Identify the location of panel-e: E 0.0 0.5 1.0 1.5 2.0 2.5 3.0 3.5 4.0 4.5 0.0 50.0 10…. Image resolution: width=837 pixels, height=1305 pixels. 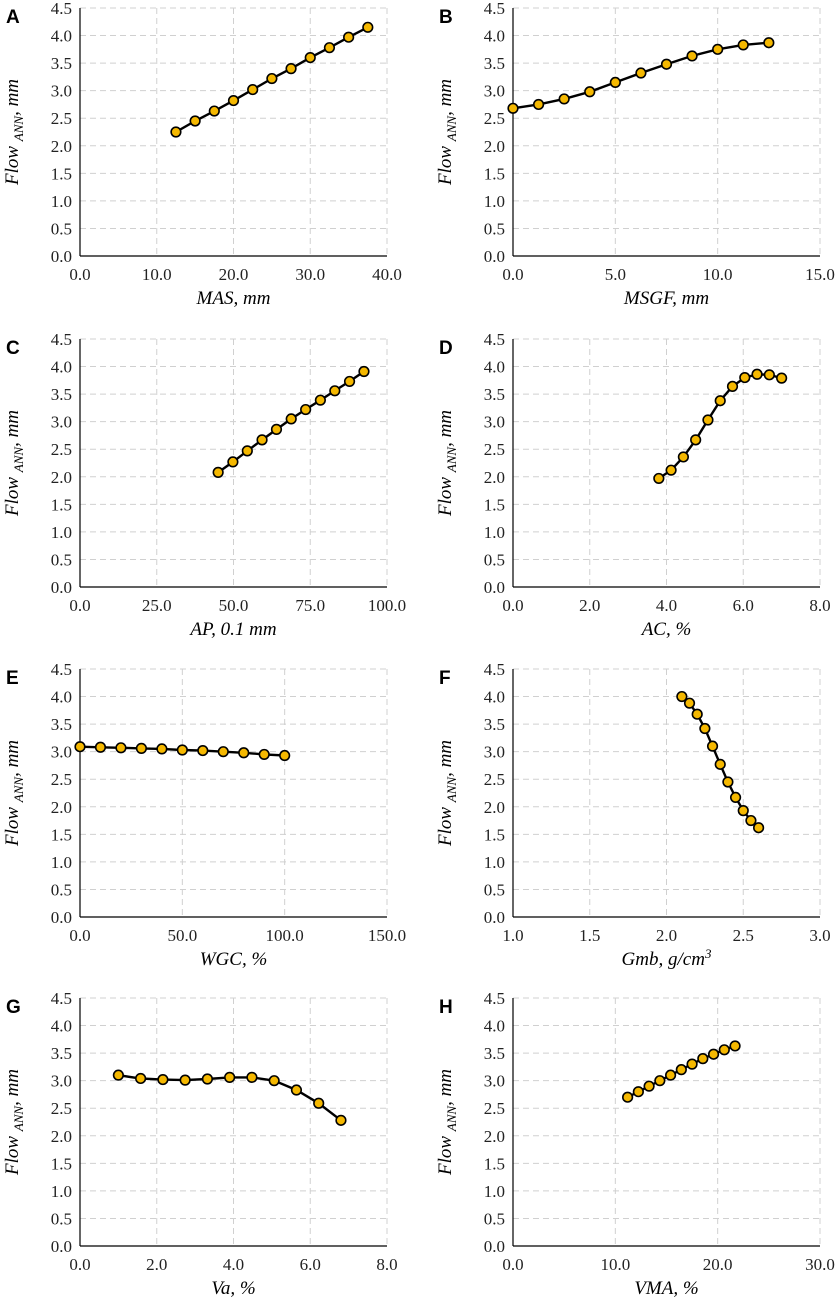
(204, 815).